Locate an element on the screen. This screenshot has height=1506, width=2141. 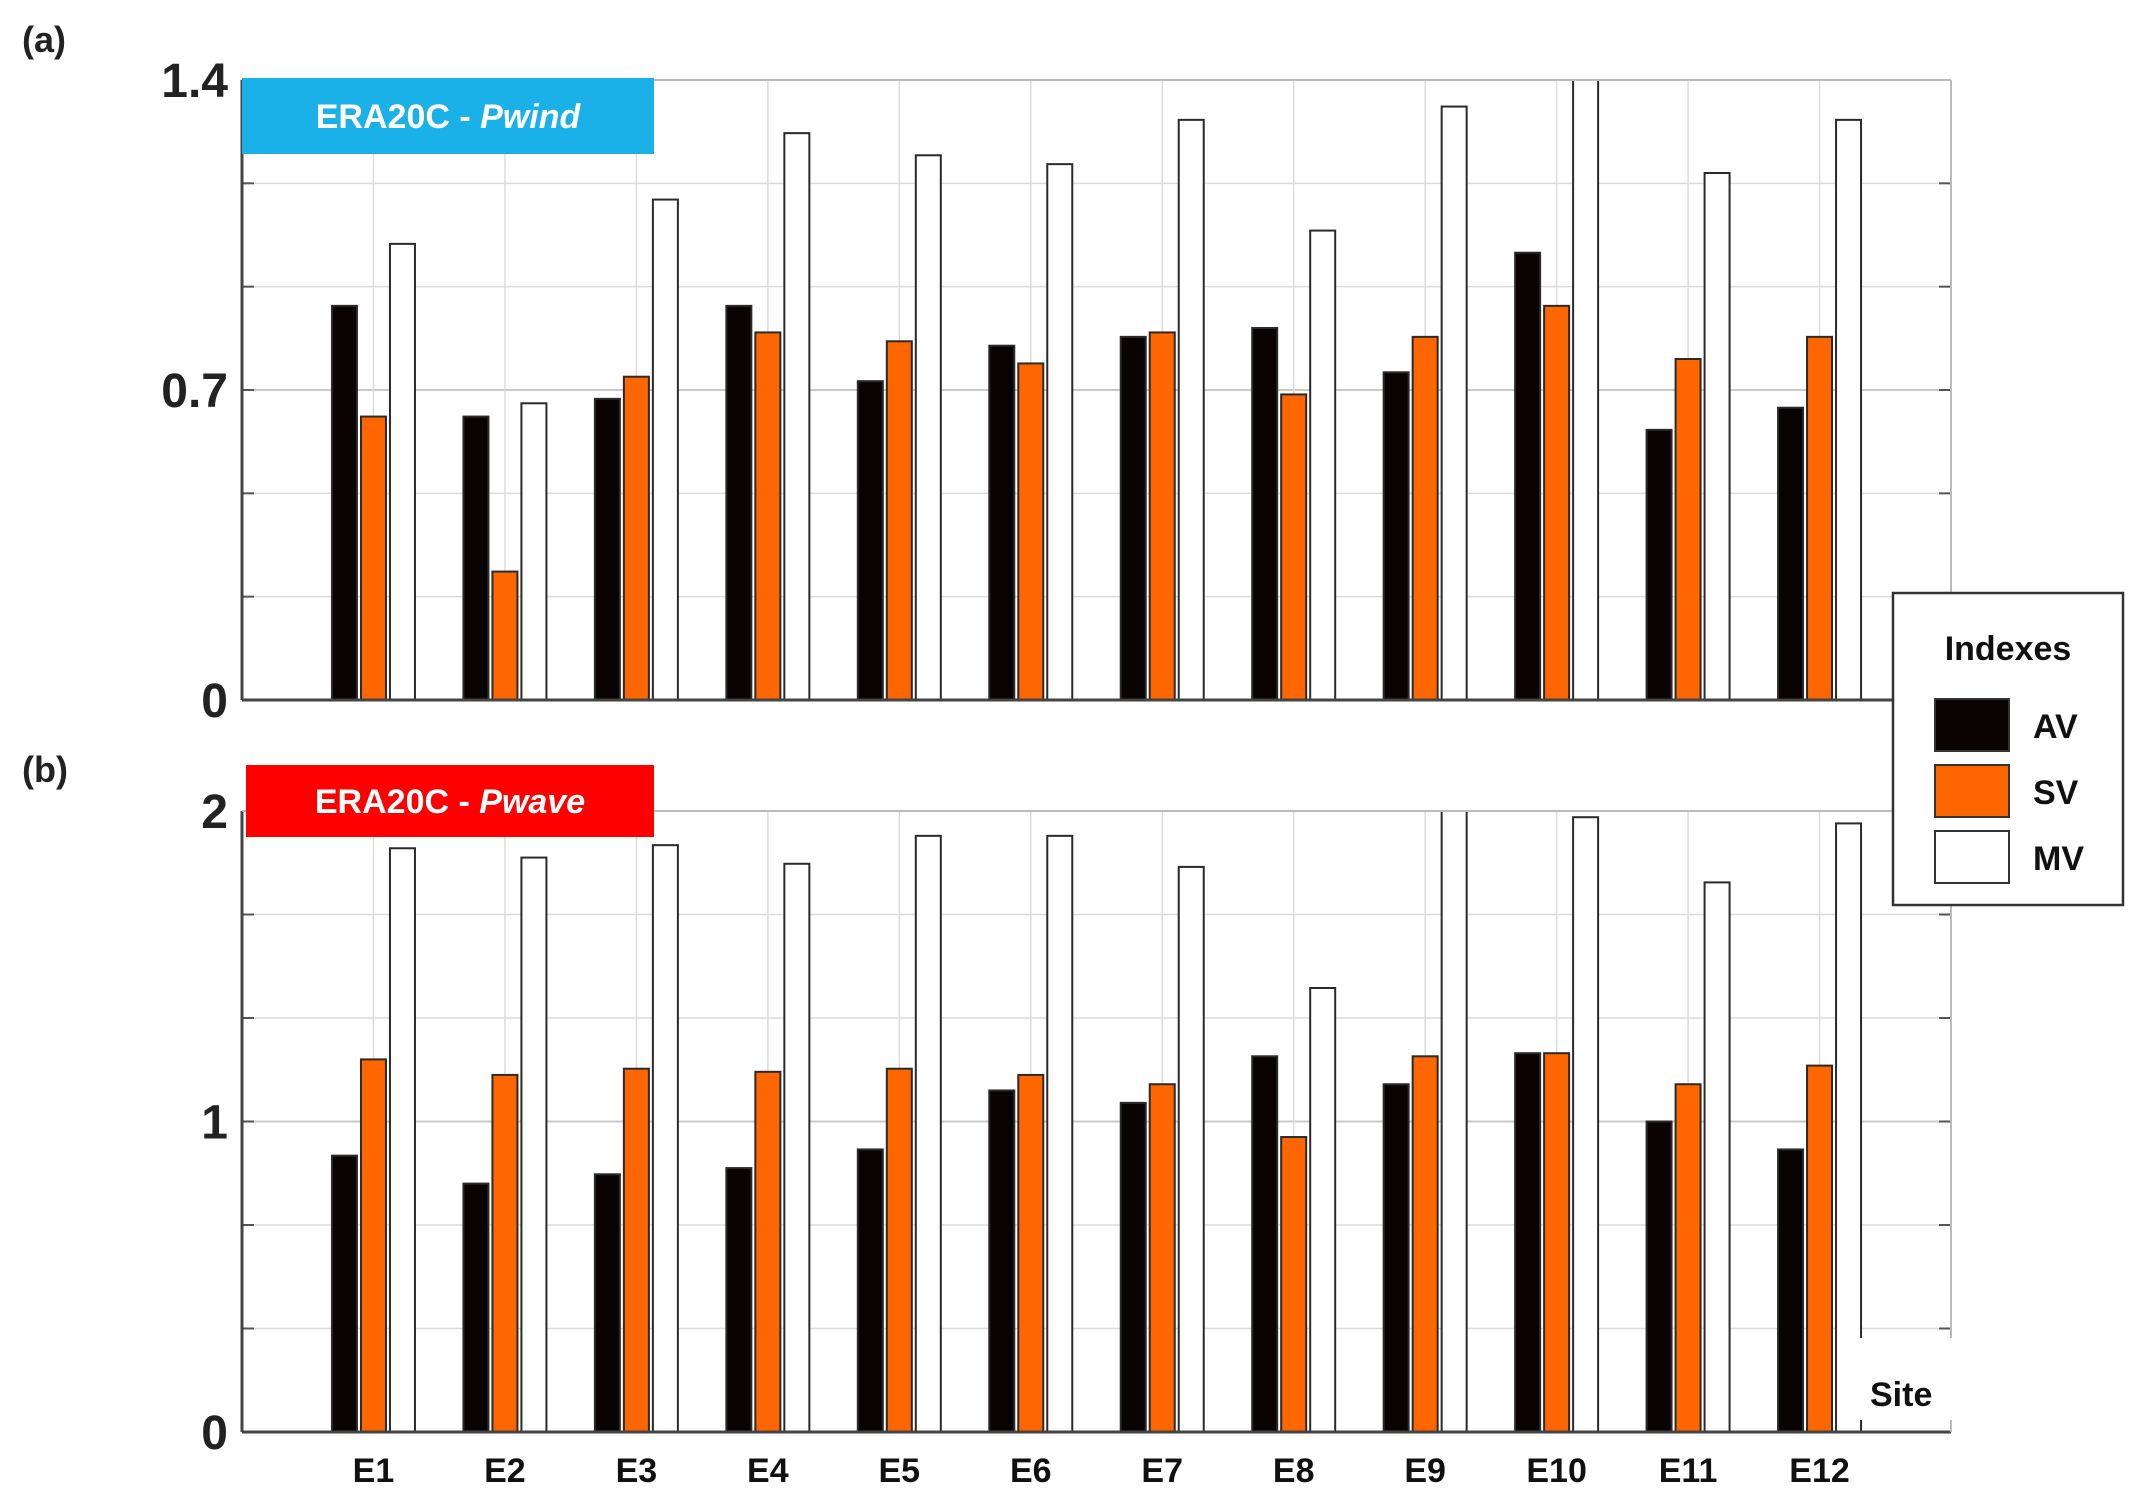
x-tick-label: E11 is located at coordinates (1688, 1471).